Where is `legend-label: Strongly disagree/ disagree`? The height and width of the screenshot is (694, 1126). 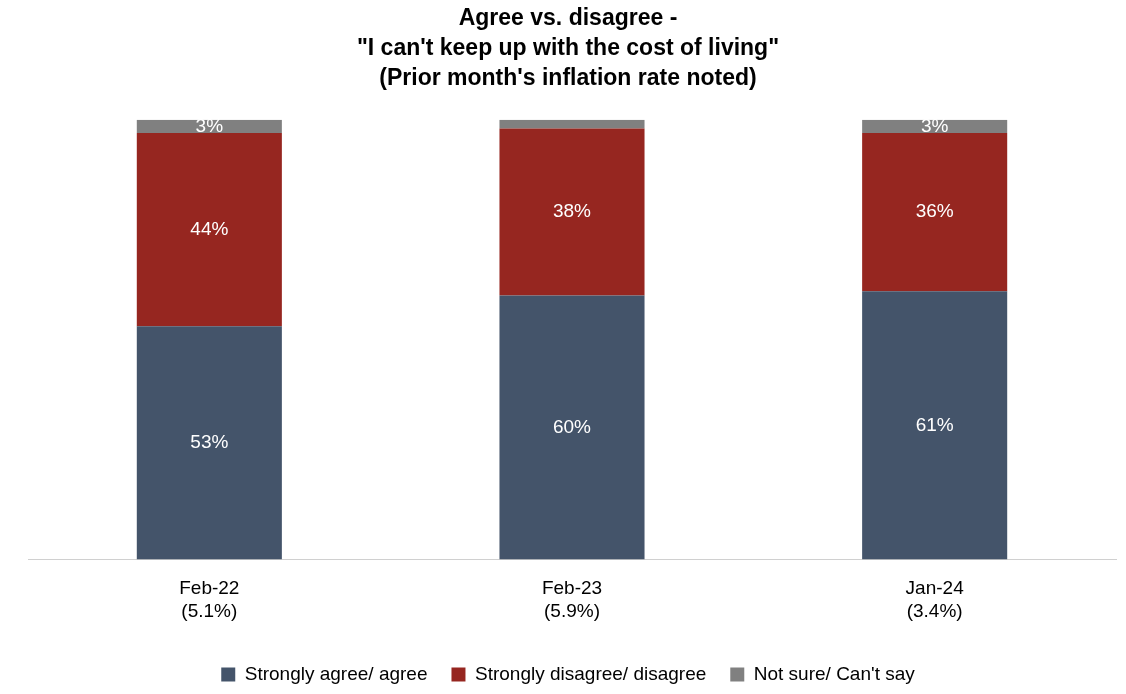
legend-label: Strongly disagree/ disagree is located at coordinates (590, 673).